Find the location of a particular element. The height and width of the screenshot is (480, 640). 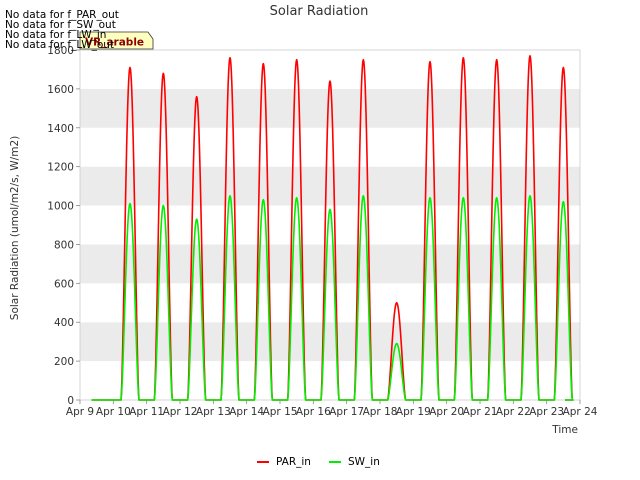

legend-label-sw-in: SW_in is located at coordinates (364, 462).